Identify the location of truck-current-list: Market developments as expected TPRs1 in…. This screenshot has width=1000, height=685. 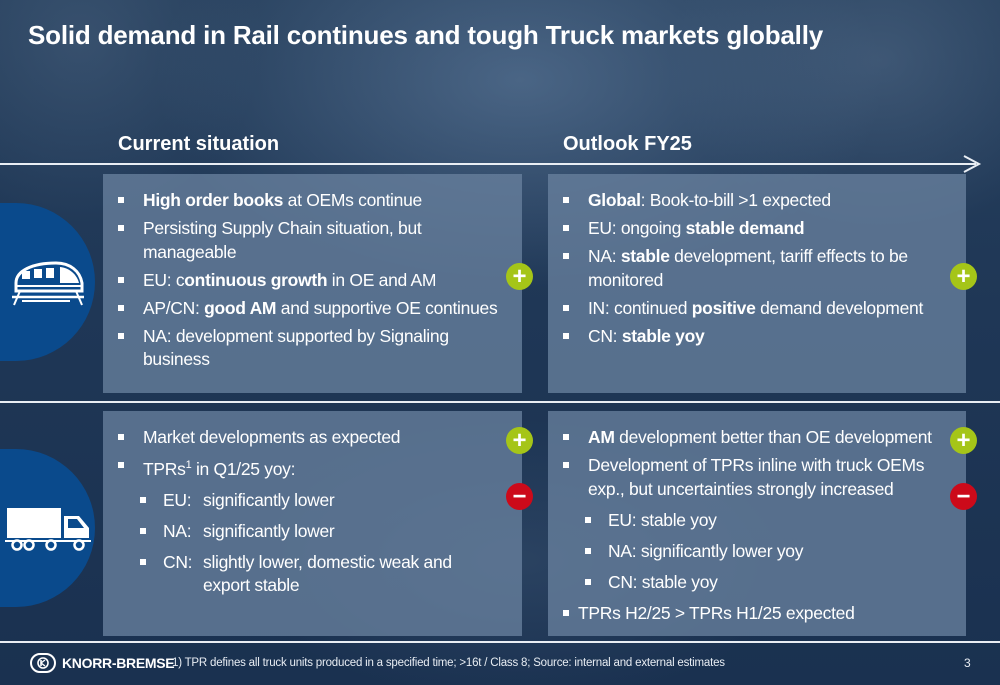
(312, 515).